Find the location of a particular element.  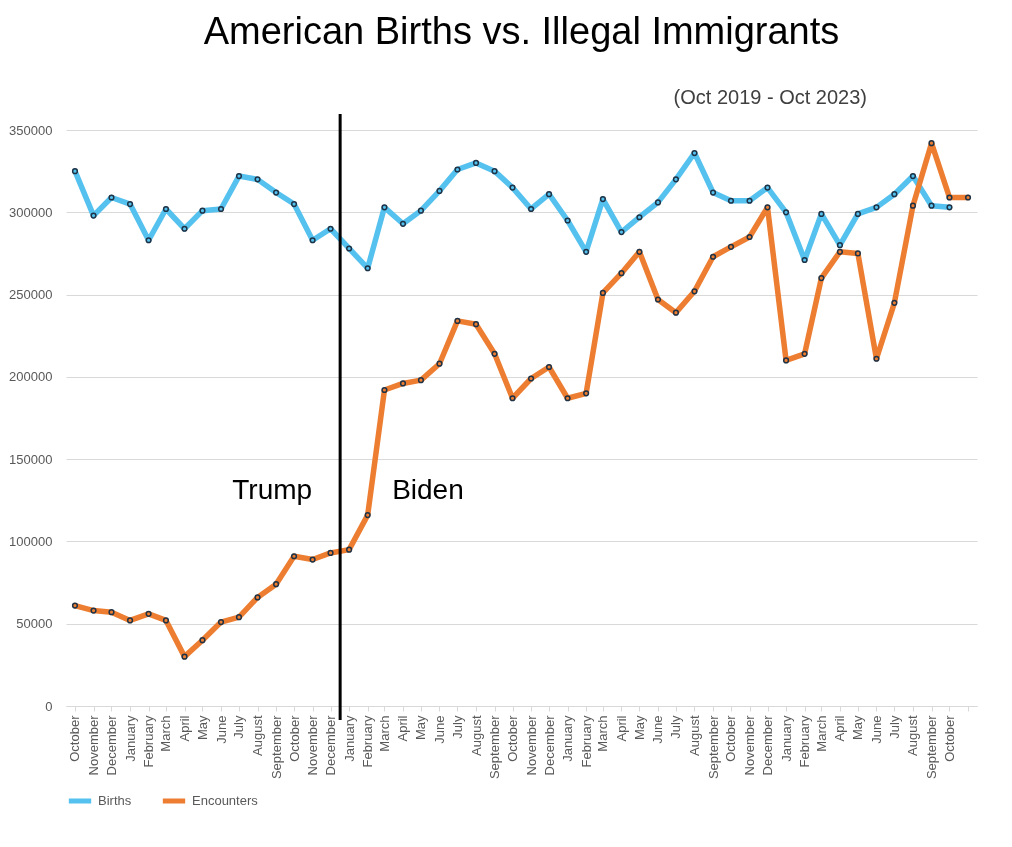

chart-subtitle: (Oct 2019 - Oct 2023) is located at coordinates (770, 97).